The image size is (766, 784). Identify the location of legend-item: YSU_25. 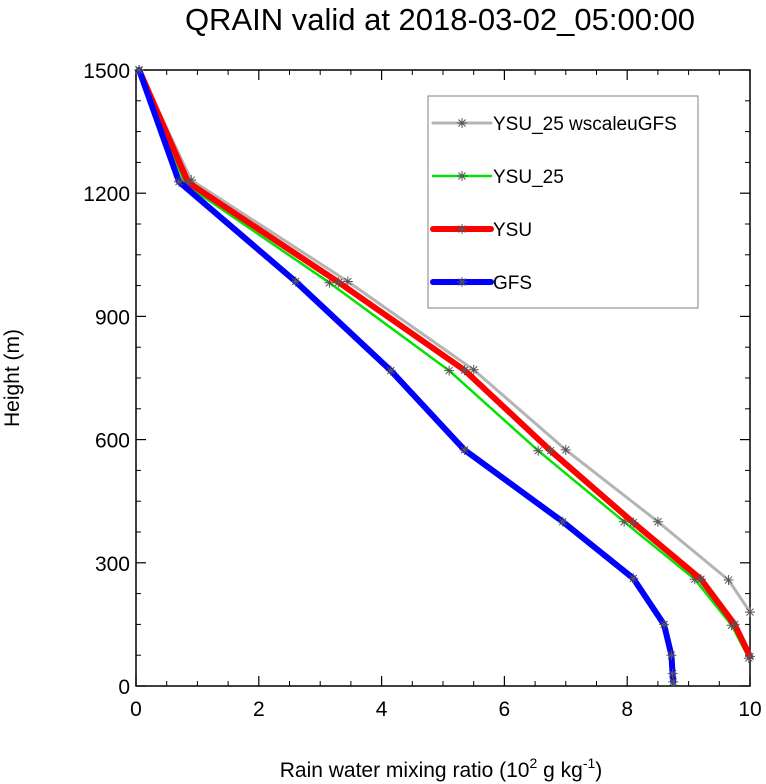
(497, 177).